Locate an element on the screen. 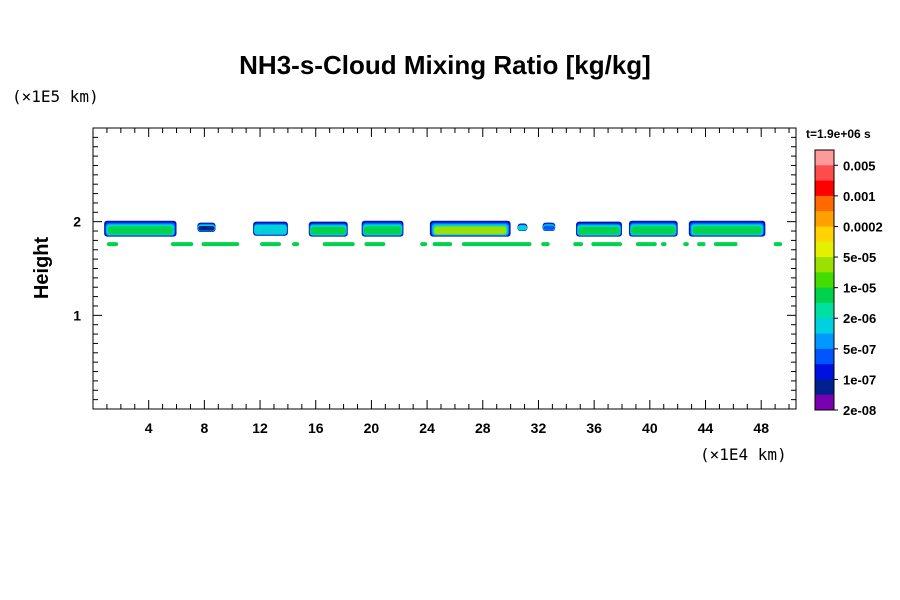 Image resolution: width=900 pixels, height=600 pixels. colorbar-time-label: t=1.9e+06 s is located at coordinates (838, 134).